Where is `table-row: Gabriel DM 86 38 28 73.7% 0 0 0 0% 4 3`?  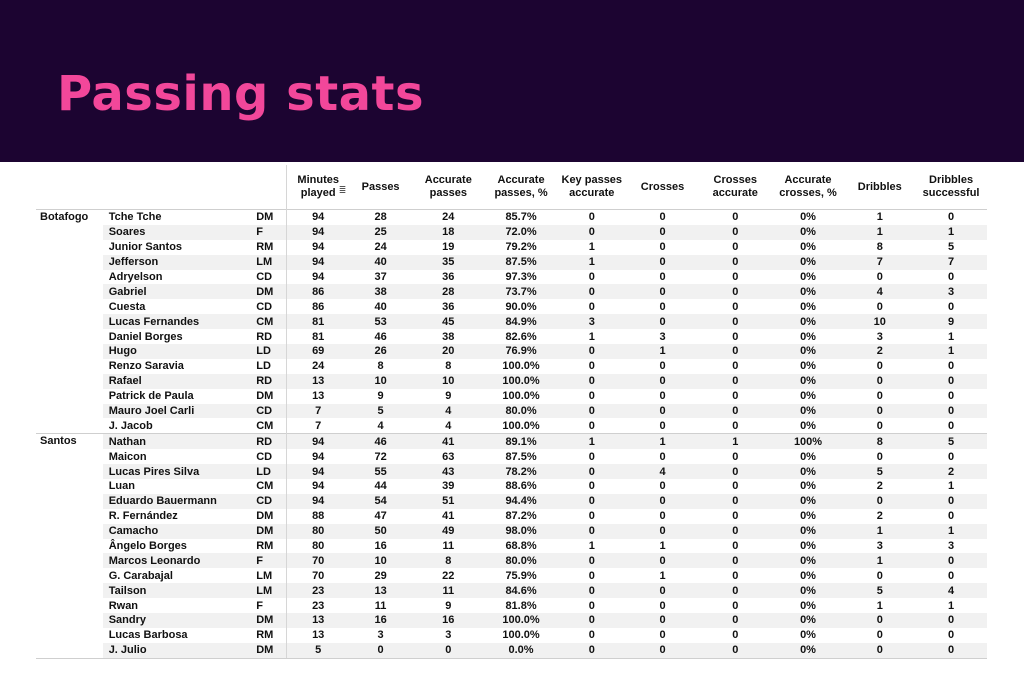
table-row: Gabriel DM 86 38 28 73.7% 0 0 0 0% 4 3 is located at coordinates (511, 292).